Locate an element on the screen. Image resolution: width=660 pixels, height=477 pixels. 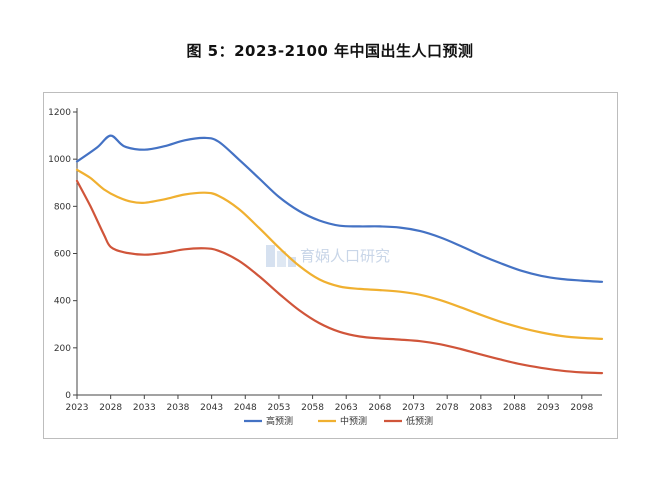
x-tick-label: 2093 is located at coordinates (548, 408).